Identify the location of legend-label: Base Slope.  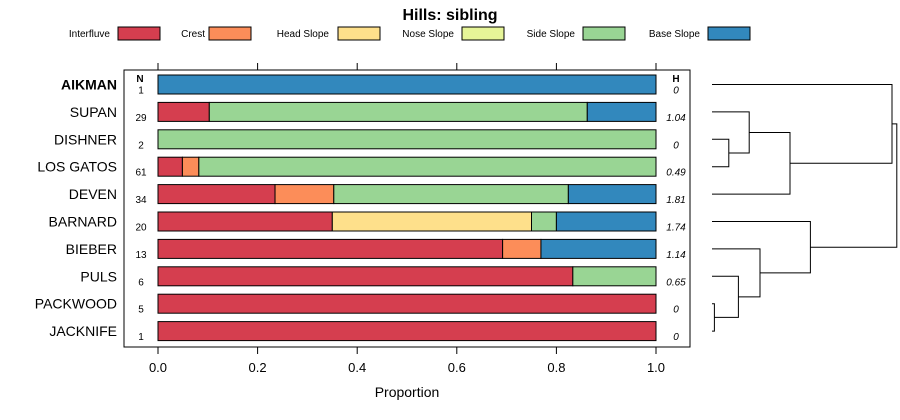
(675, 34).